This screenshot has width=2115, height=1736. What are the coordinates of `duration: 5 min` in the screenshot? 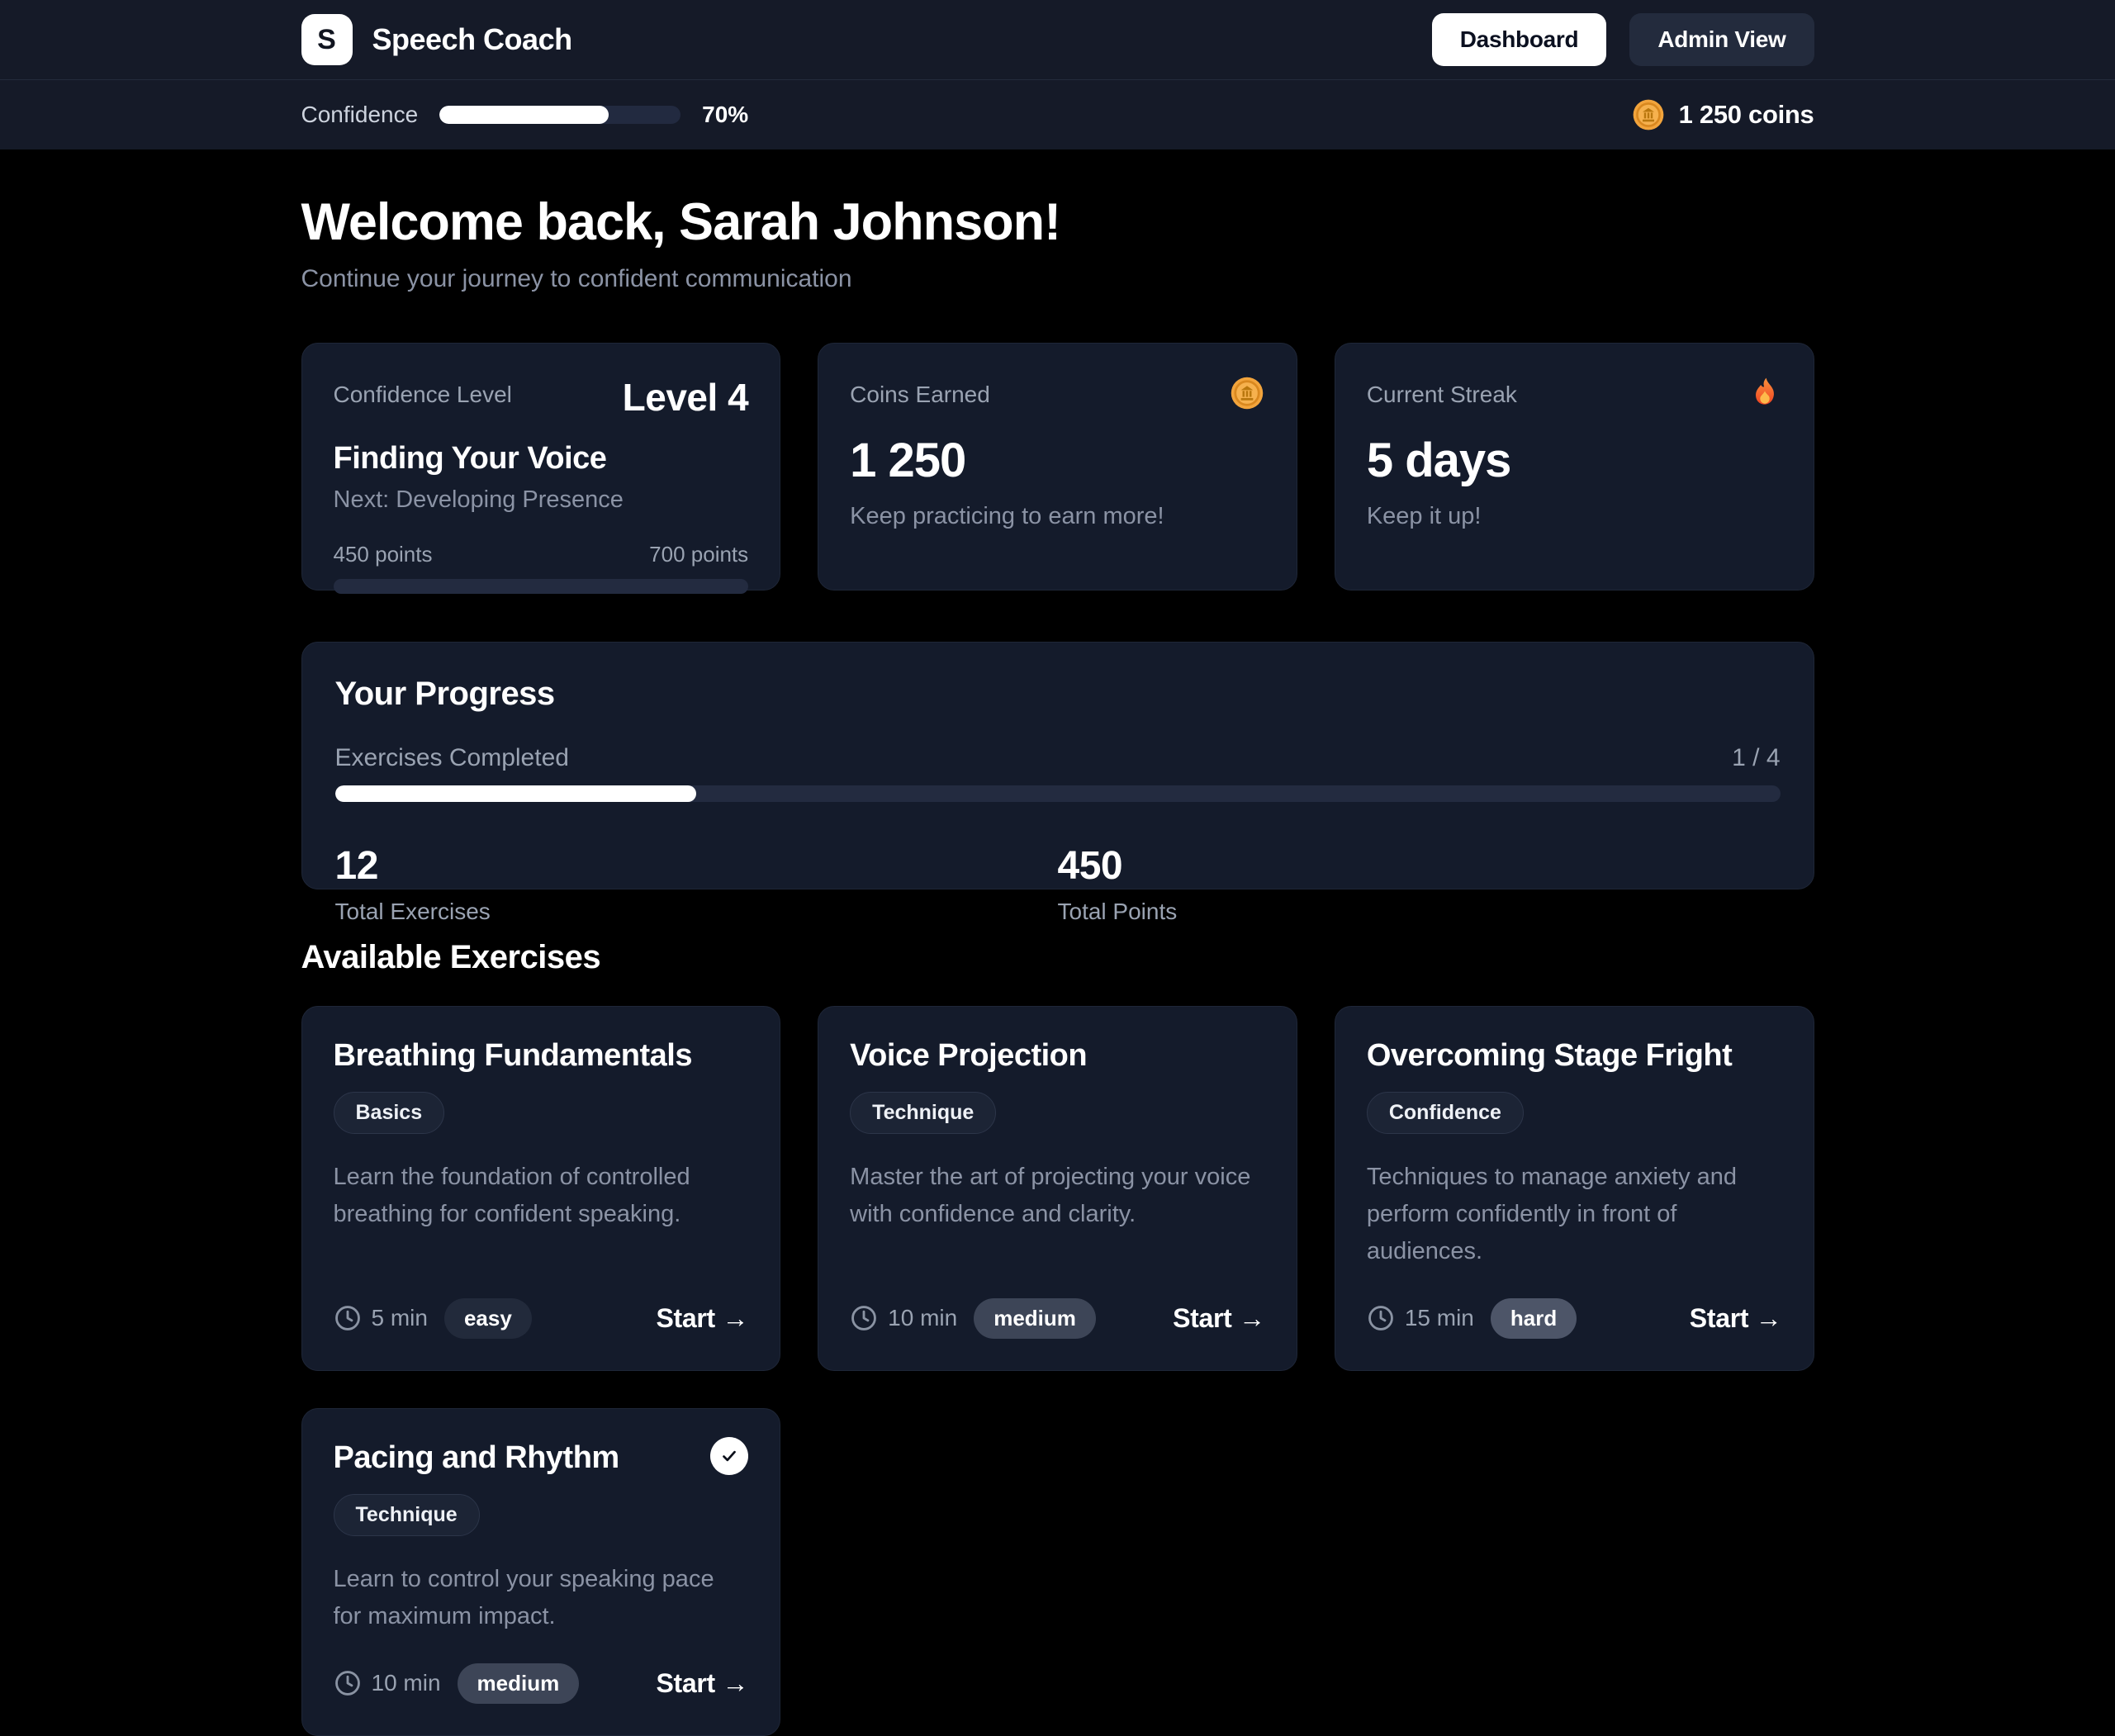 It's located at (381, 1318).